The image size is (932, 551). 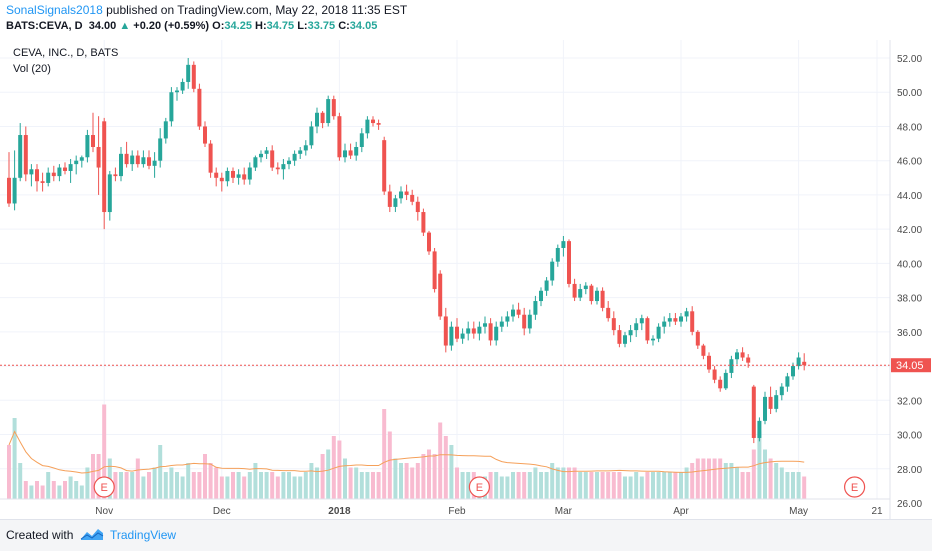 I want to click on low-label: L:, so click(x=302, y=26).